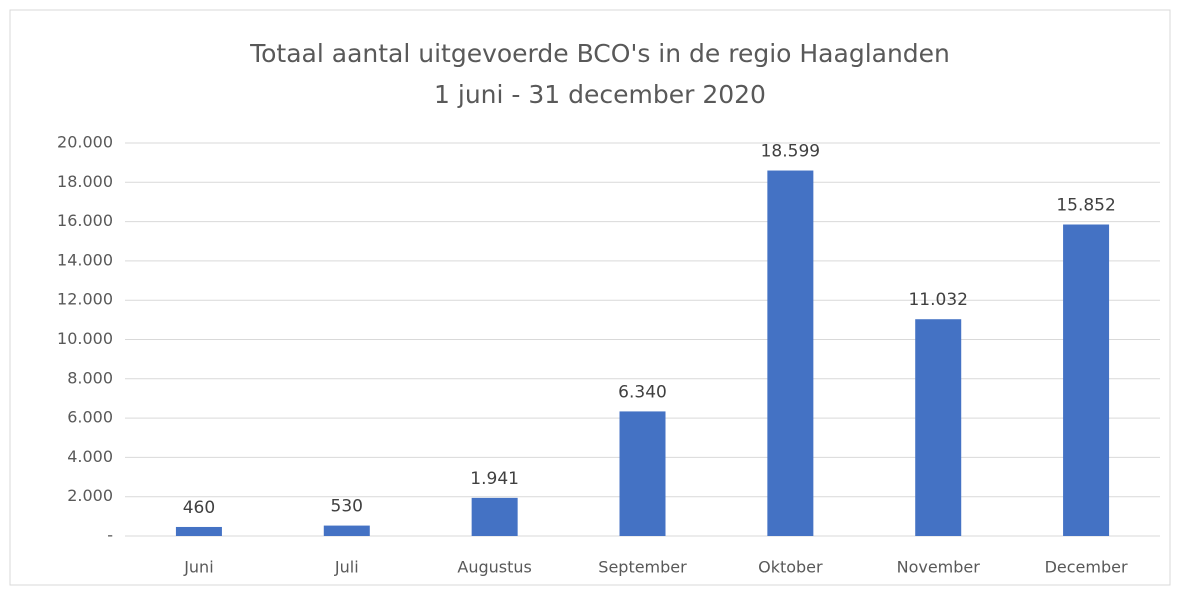 This screenshot has height=590, width=1181. I want to click on y-tick-label: 6.000, so click(90, 417).